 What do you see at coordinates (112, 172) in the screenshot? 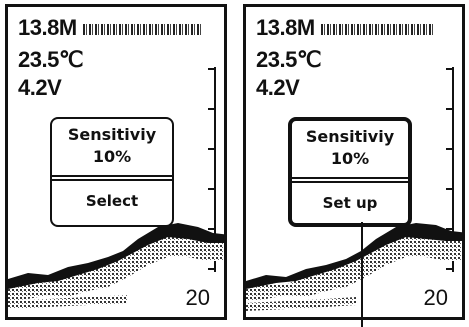
I see `sensitivity-menu: Sensitiviy 10% Select` at bounding box center [112, 172].